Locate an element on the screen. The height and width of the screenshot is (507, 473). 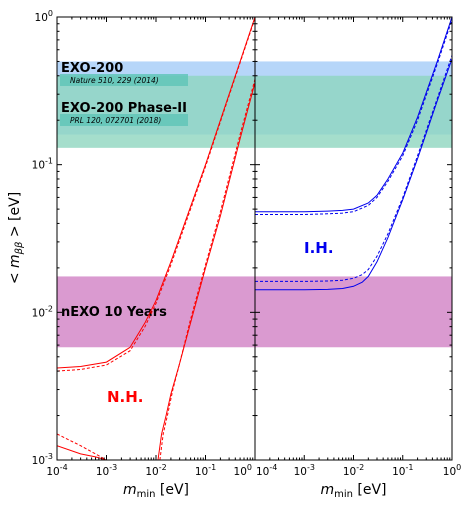
band-label-exo-200-phase-ii: EXO-200 Phase-II is located at coordinates (124, 108).